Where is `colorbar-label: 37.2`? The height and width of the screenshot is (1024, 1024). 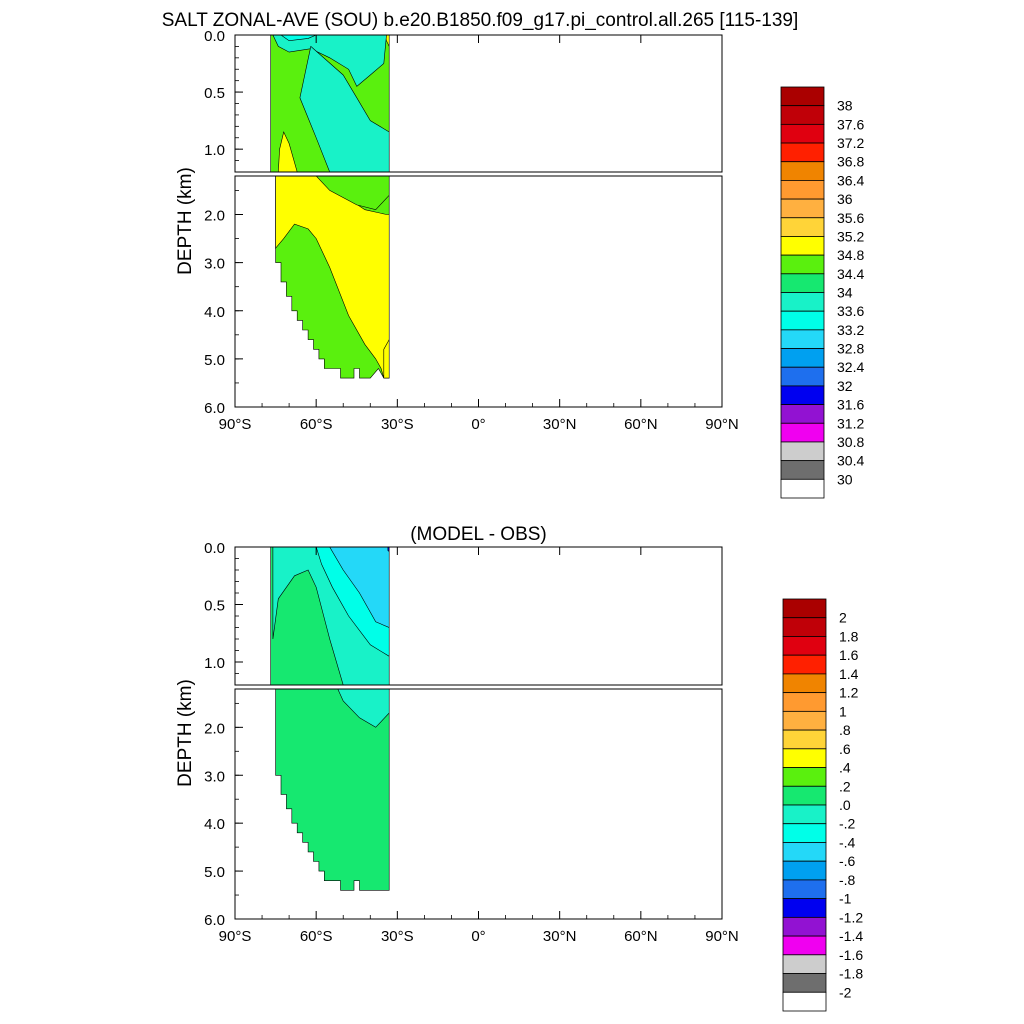 colorbar-label: 37.2 is located at coordinates (850, 143).